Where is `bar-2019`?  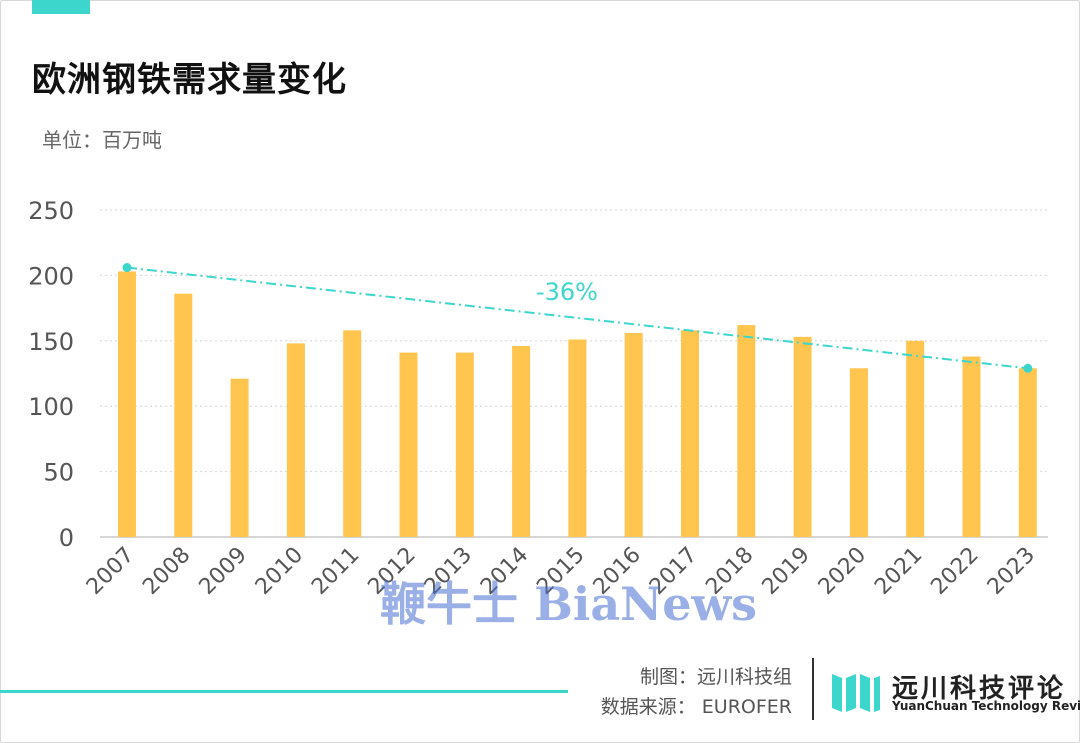
bar-2019 is located at coordinates (802, 436).